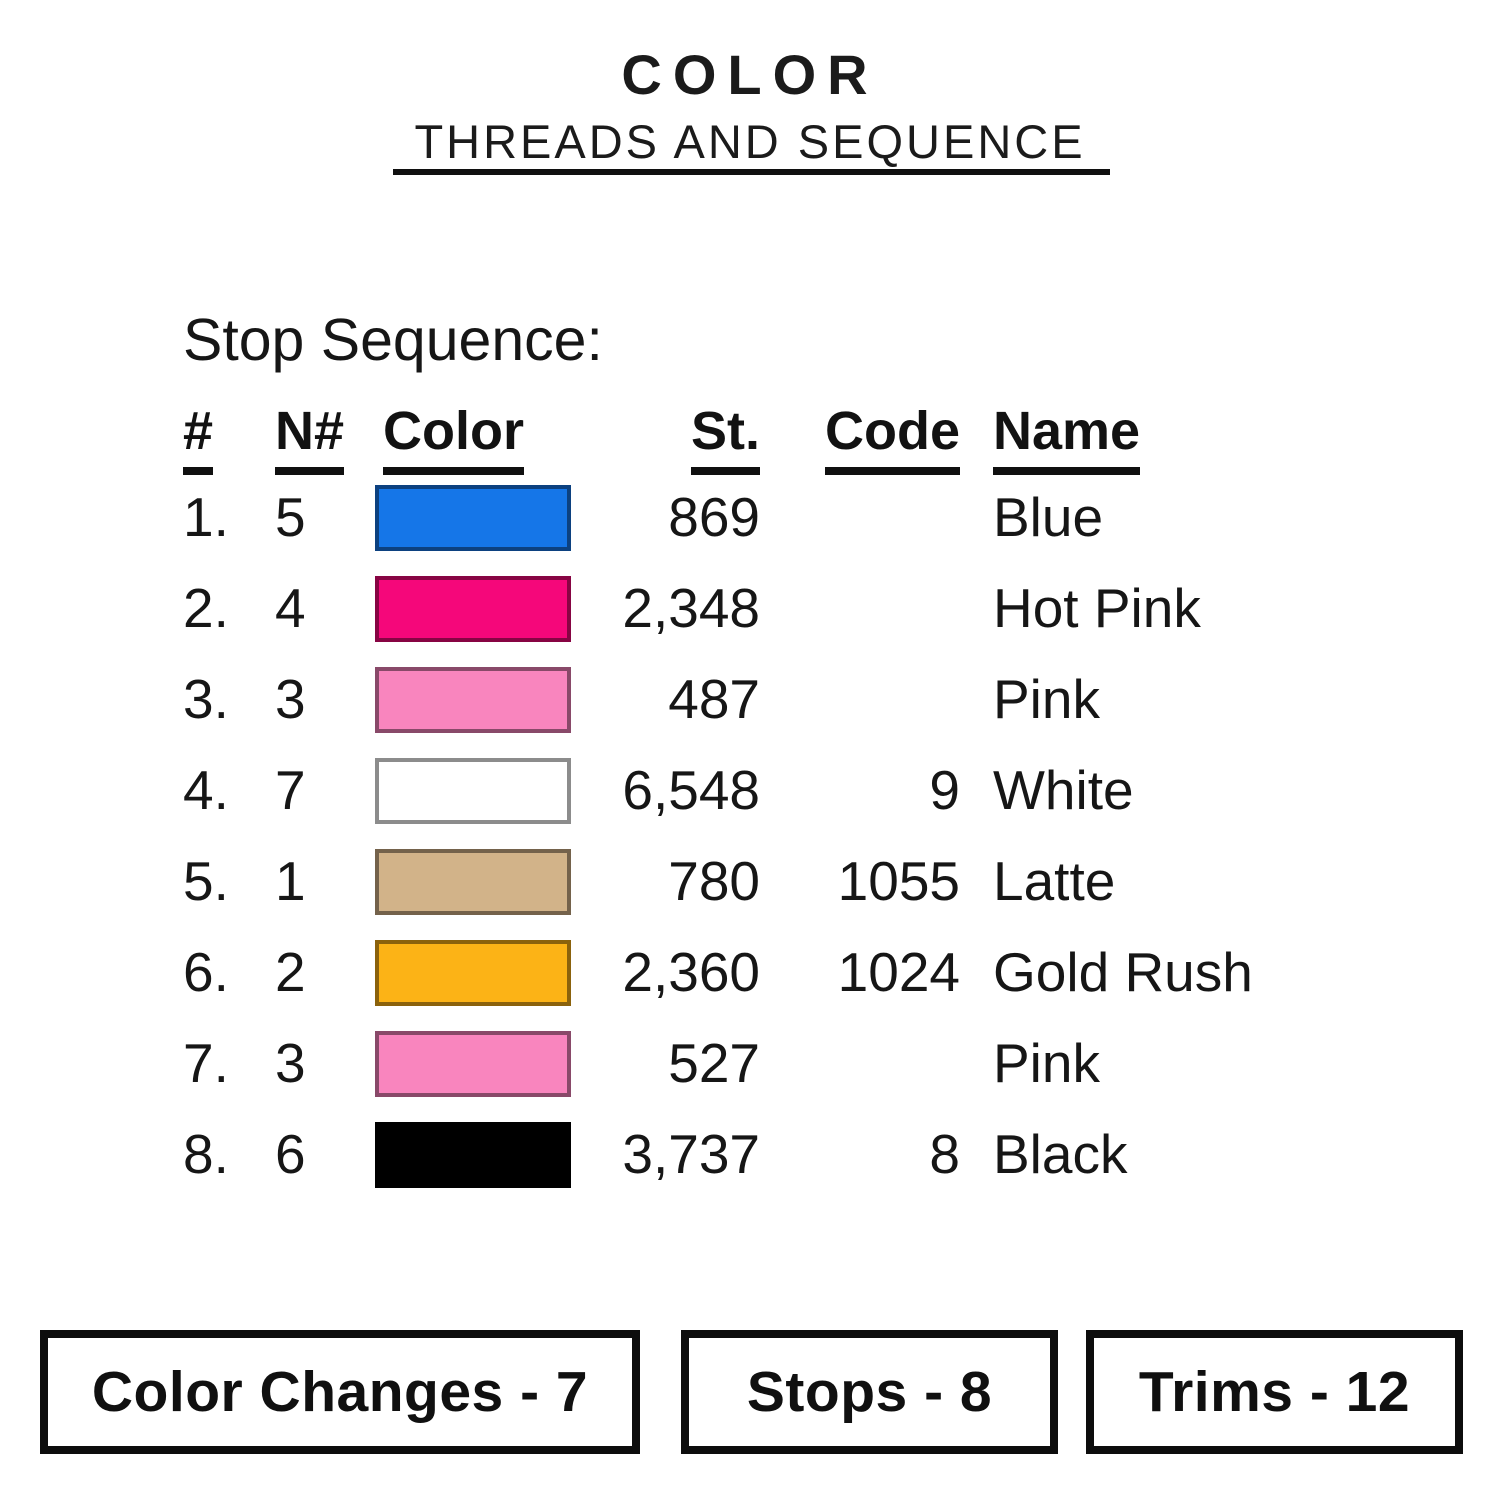 This screenshot has height=1500, width=1500. I want to click on stitch-count: 6,548, so click(691, 790).